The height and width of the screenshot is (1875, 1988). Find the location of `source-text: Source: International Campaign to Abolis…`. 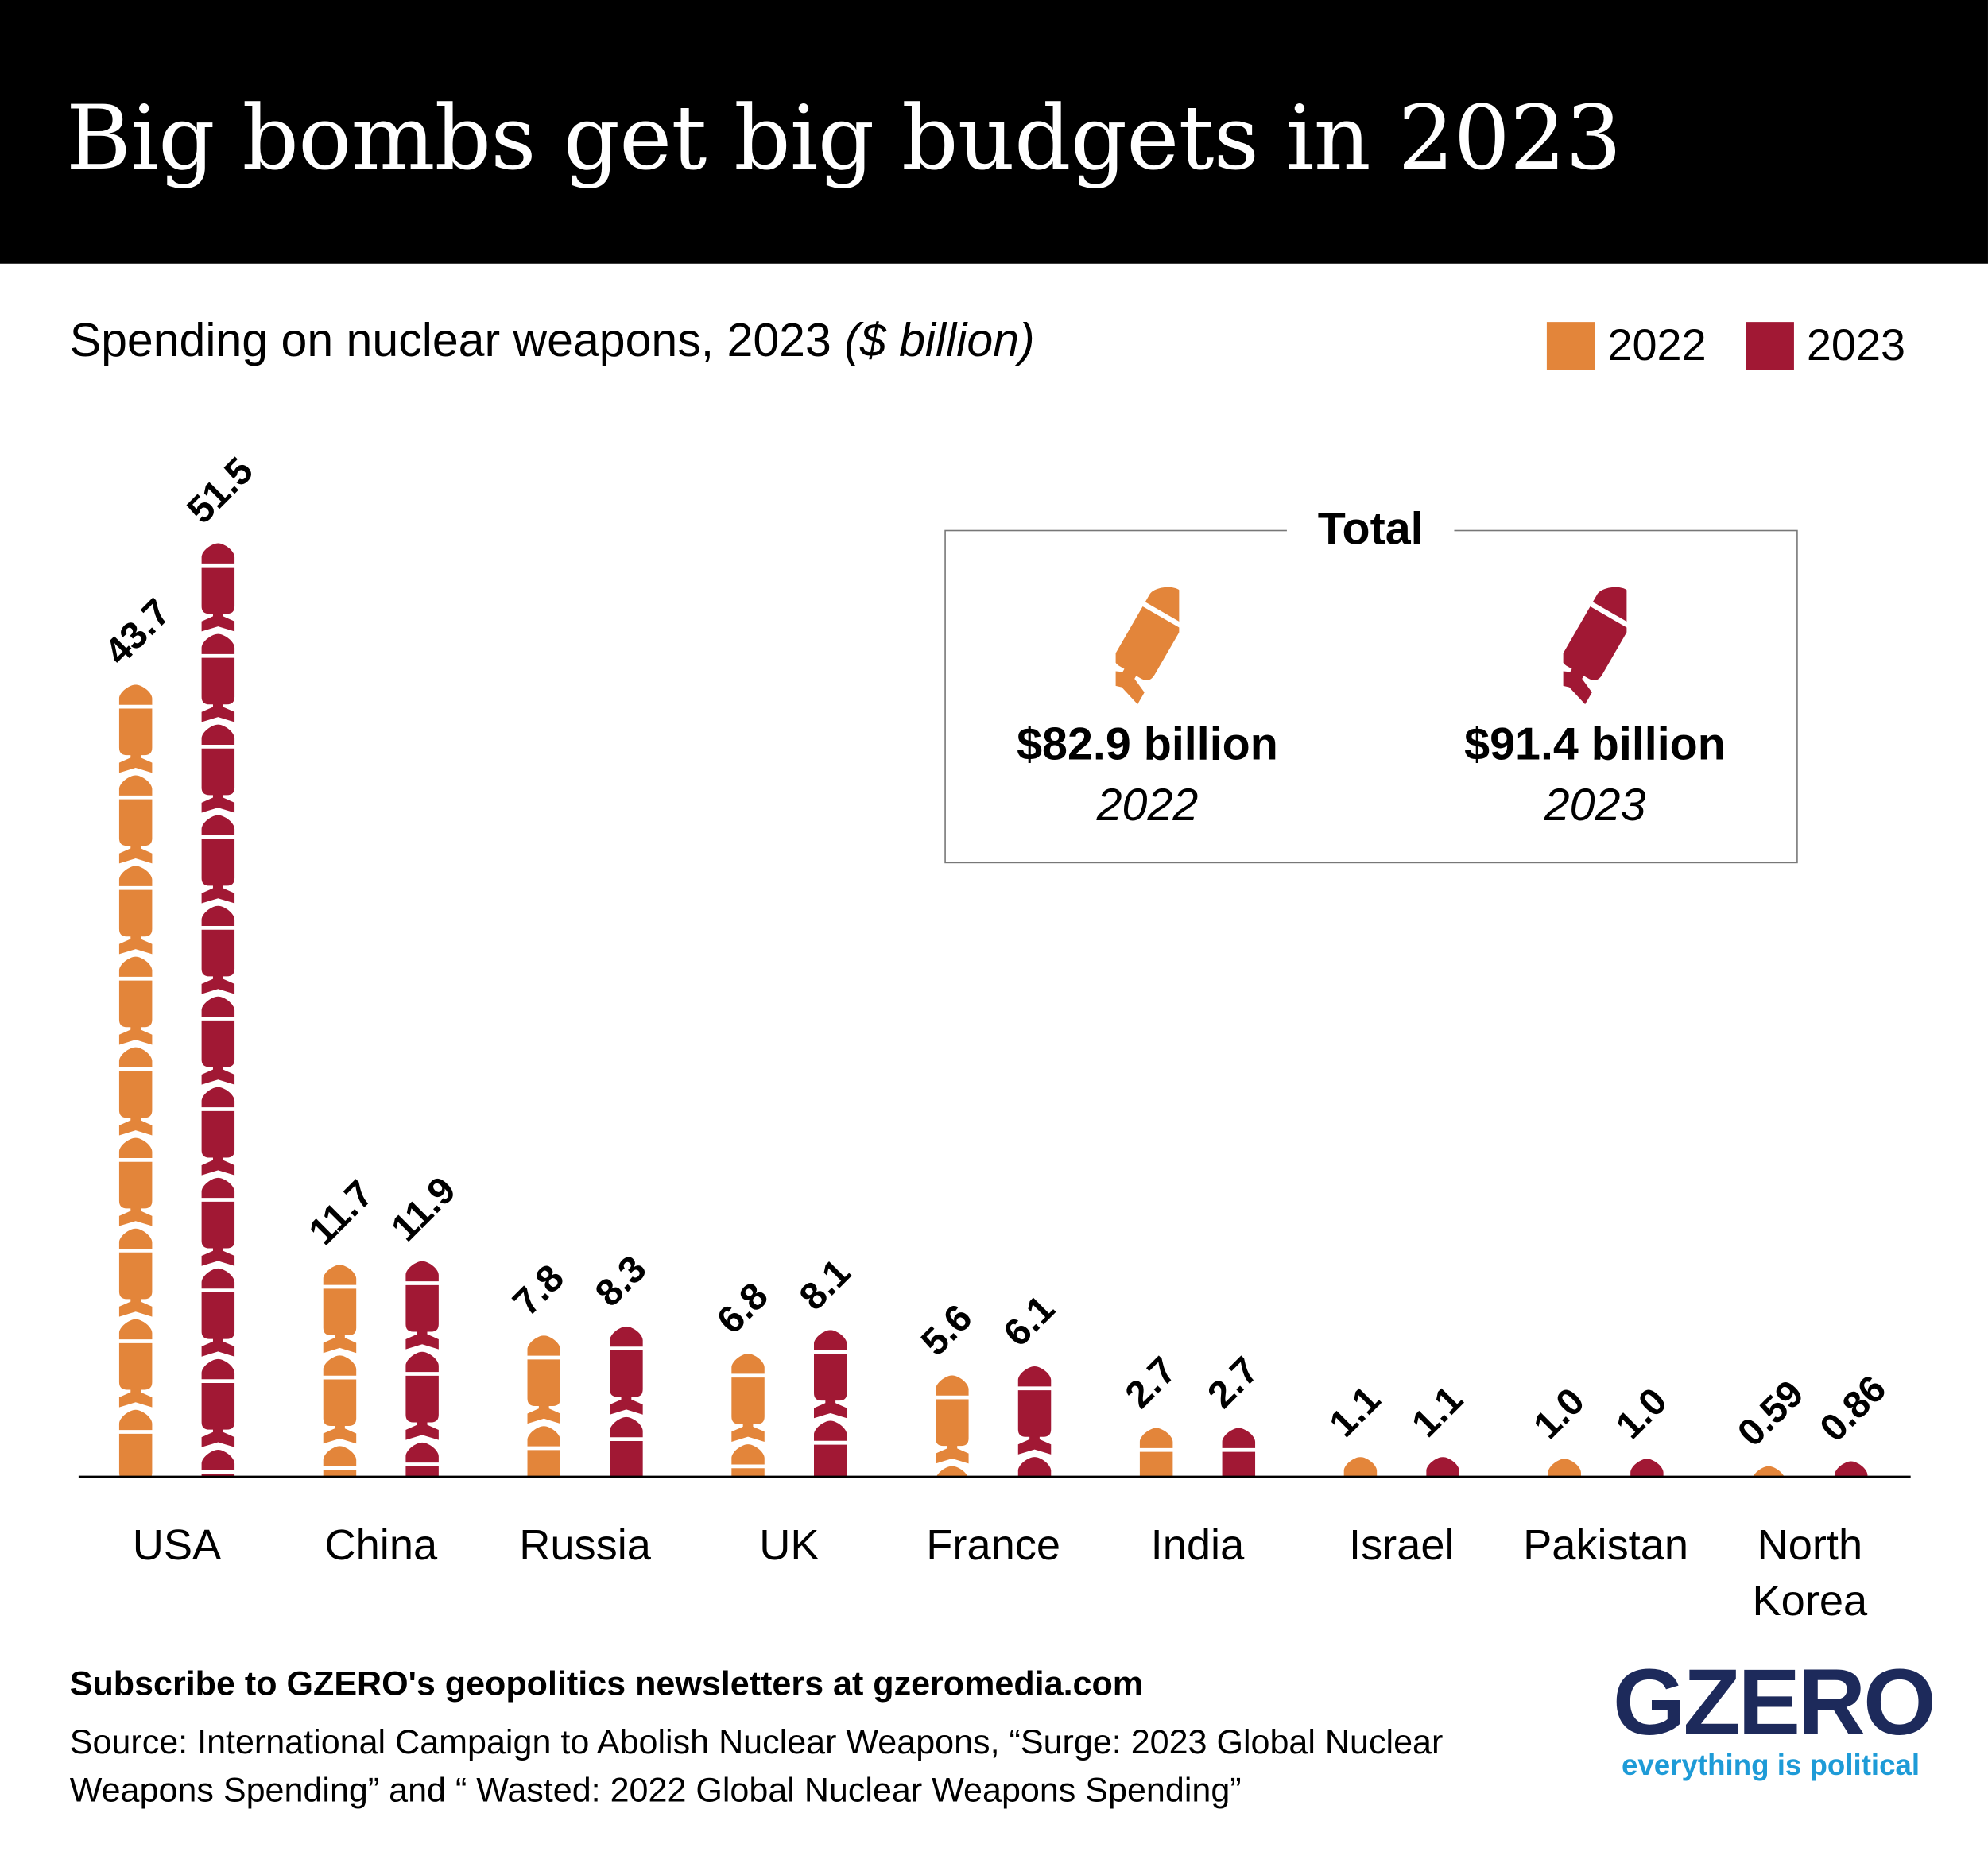

source-text: Source: International Campaign to Abolis… is located at coordinates (756, 1766).